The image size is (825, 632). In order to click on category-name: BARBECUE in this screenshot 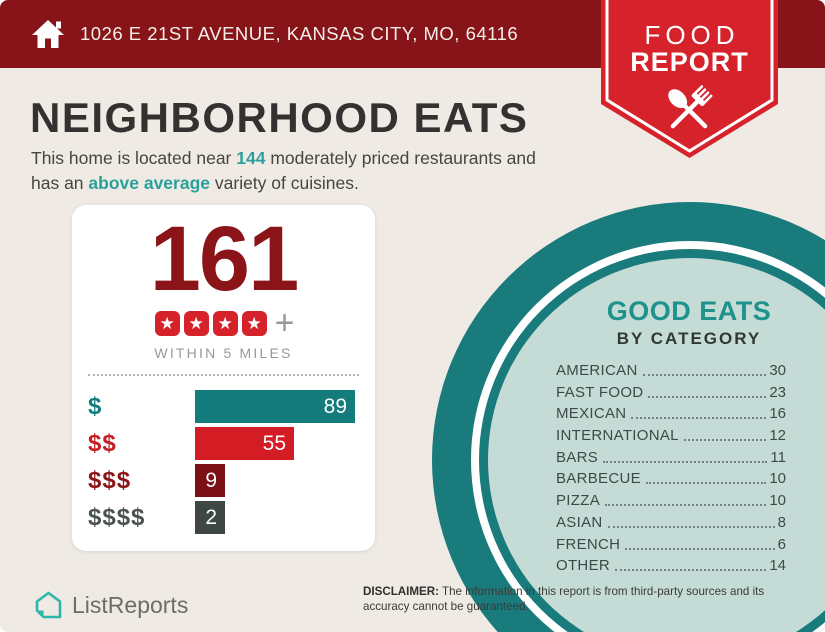, I will do `click(598, 479)`.